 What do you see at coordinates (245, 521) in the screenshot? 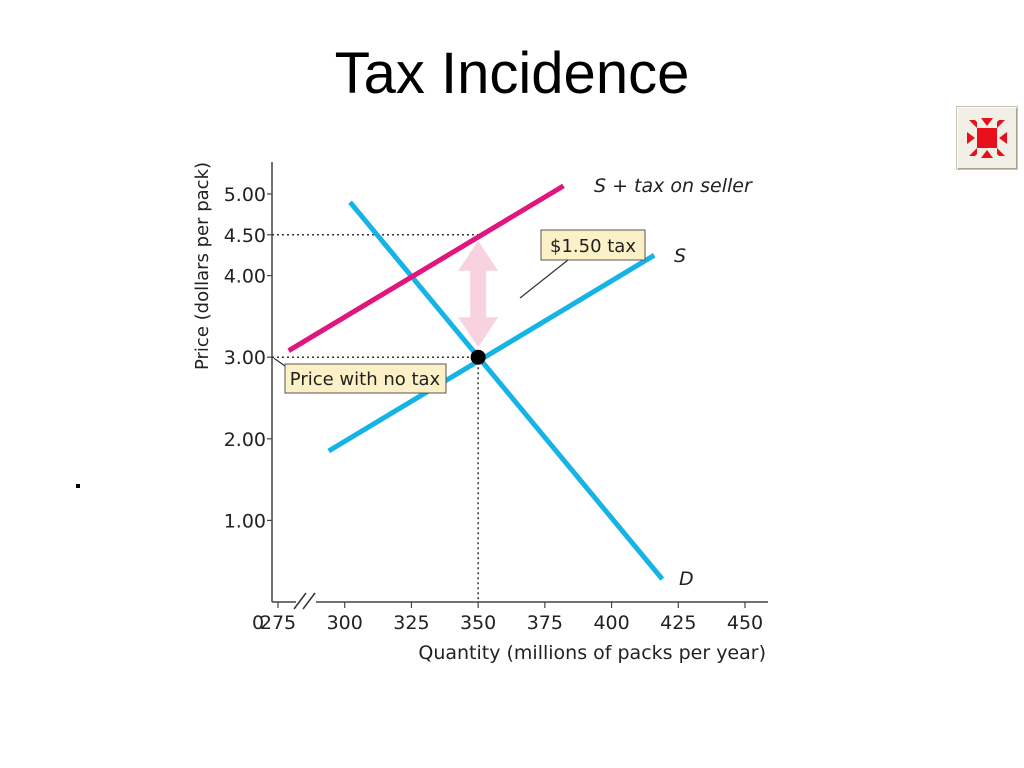
I see `y-tick-label: 1.00` at bounding box center [245, 521].